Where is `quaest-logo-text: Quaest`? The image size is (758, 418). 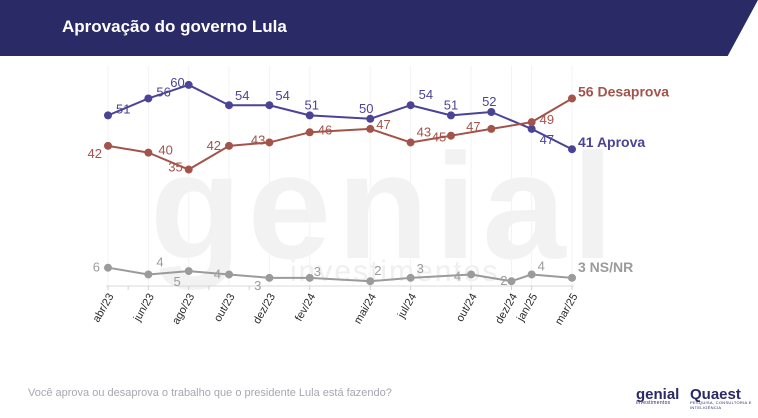
quaest-logo-text: Quaest is located at coordinates (715, 394).